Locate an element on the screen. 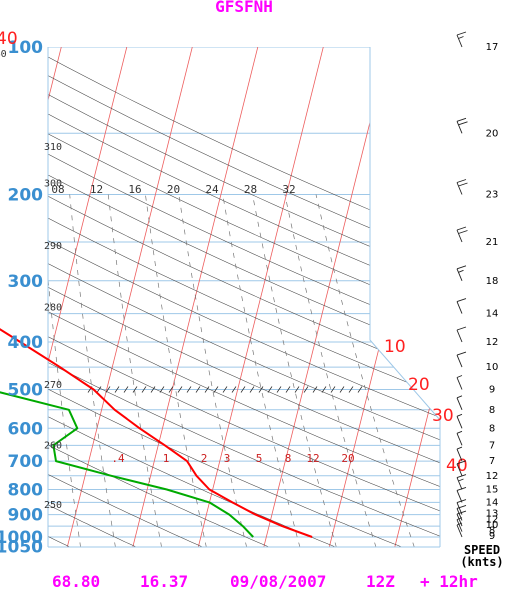  wind-speed-label: 10 is located at coordinates (492, 525).